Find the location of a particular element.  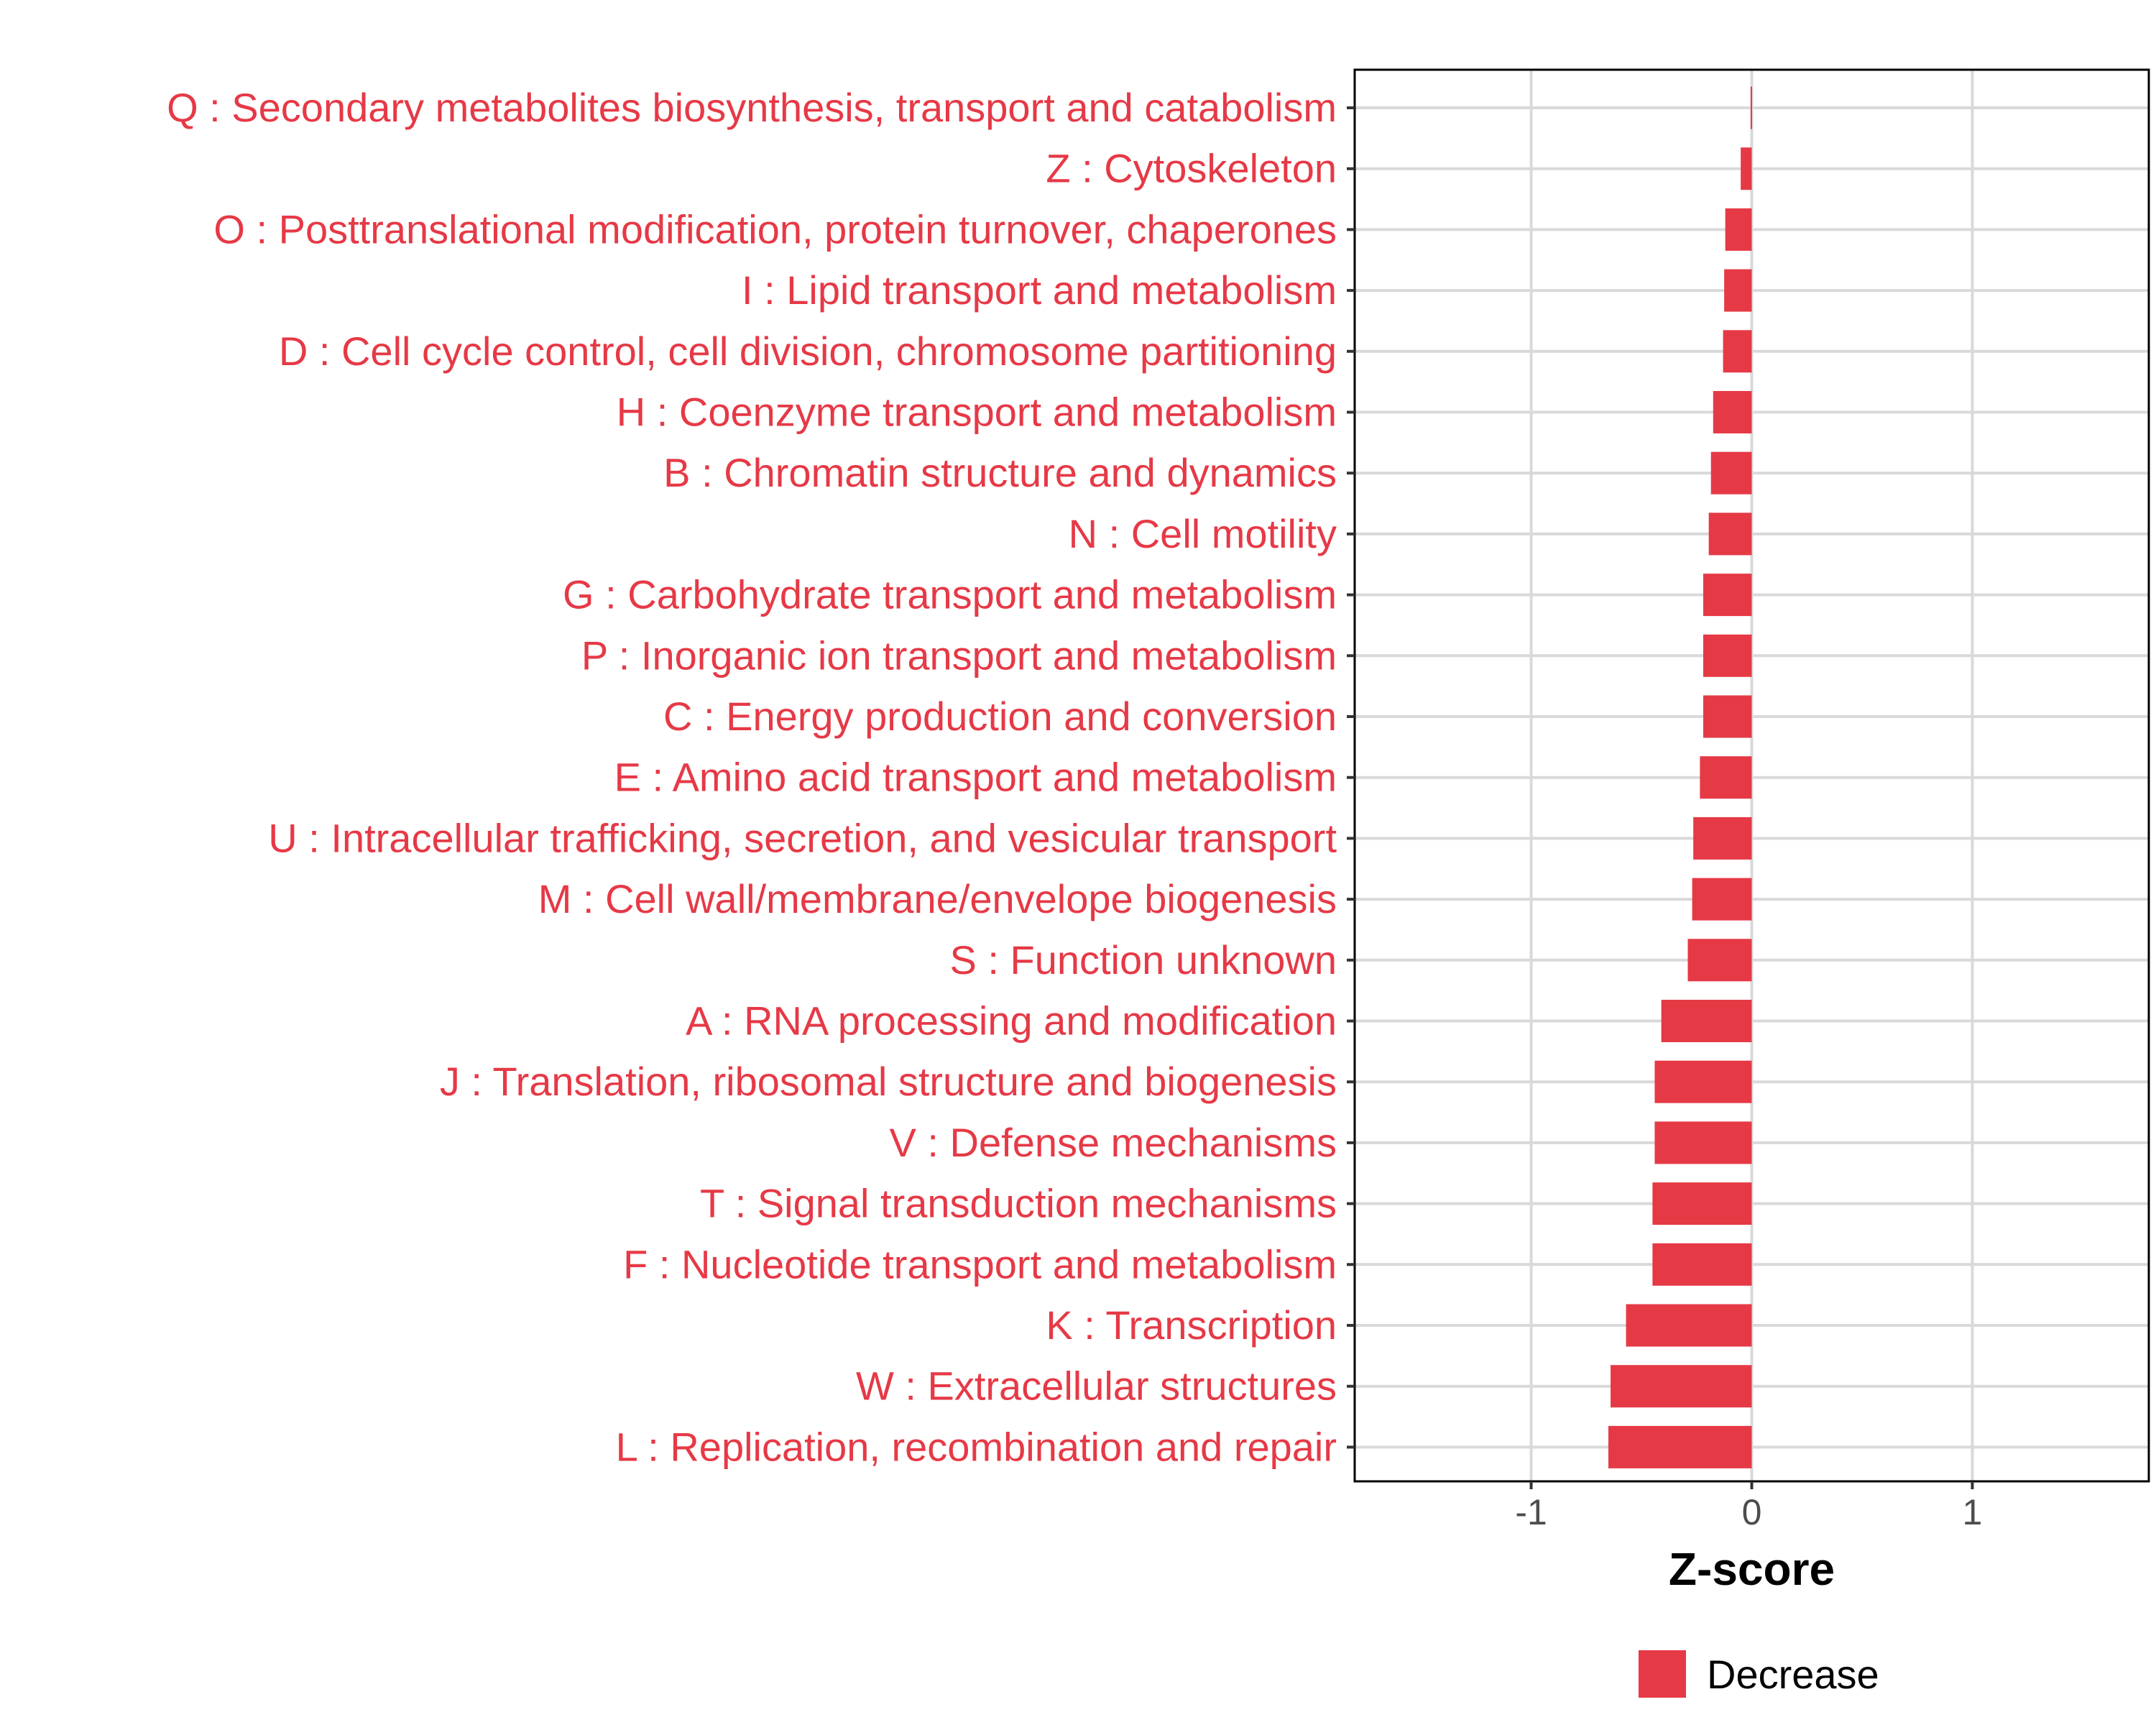

category-label-7: N : Cell motility is located at coordinates (1203, 533).